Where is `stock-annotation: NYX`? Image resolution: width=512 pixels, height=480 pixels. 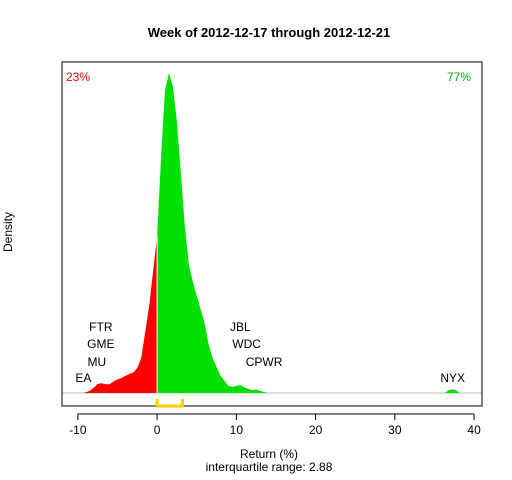
stock-annotation: NYX is located at coordinates (452, 378).